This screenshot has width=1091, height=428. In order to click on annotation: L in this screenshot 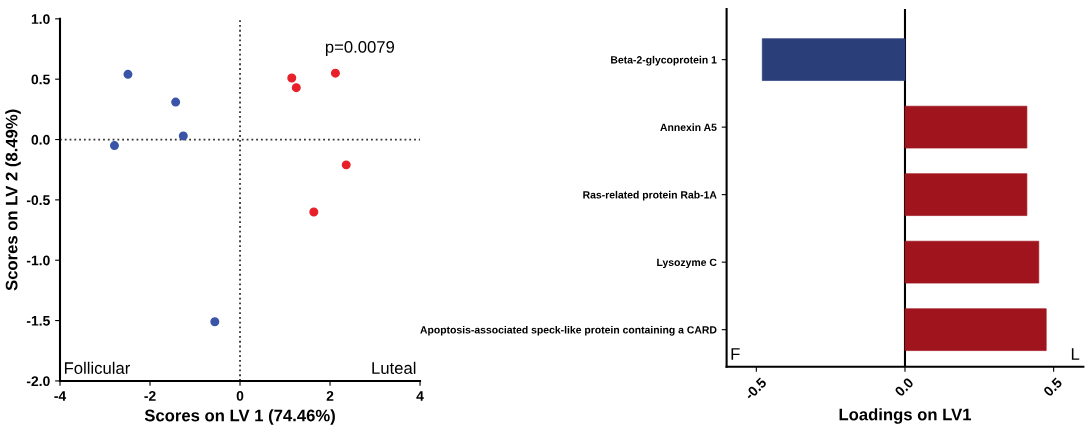, I will do `click(1075, 354)`.